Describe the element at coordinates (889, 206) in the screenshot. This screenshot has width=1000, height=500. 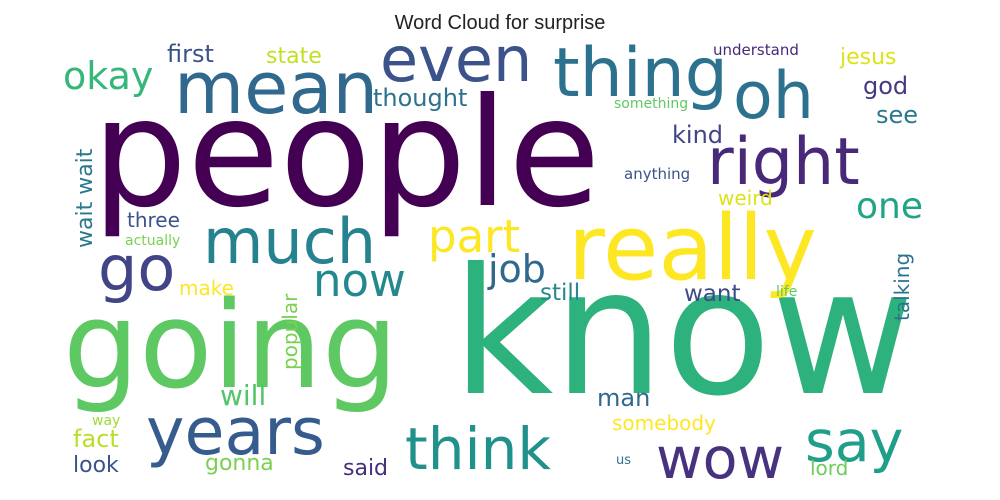
I see `word-one: one` at that location.